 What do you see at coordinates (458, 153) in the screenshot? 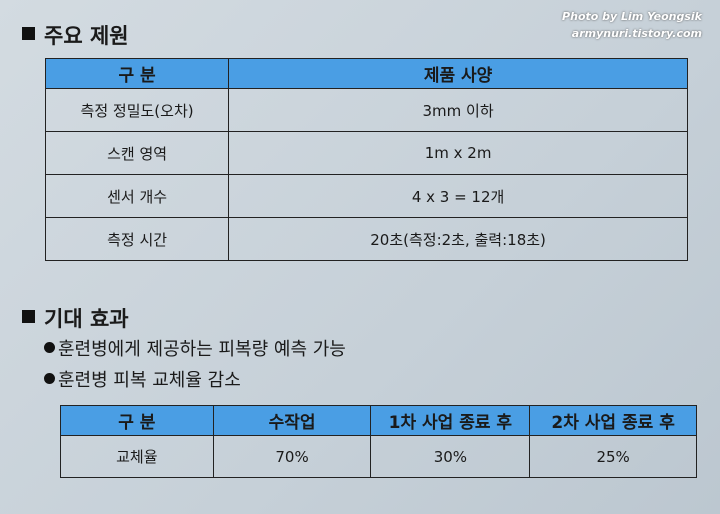
I see `table-cell: 1m x 2m` at bounding box center [458, 153].